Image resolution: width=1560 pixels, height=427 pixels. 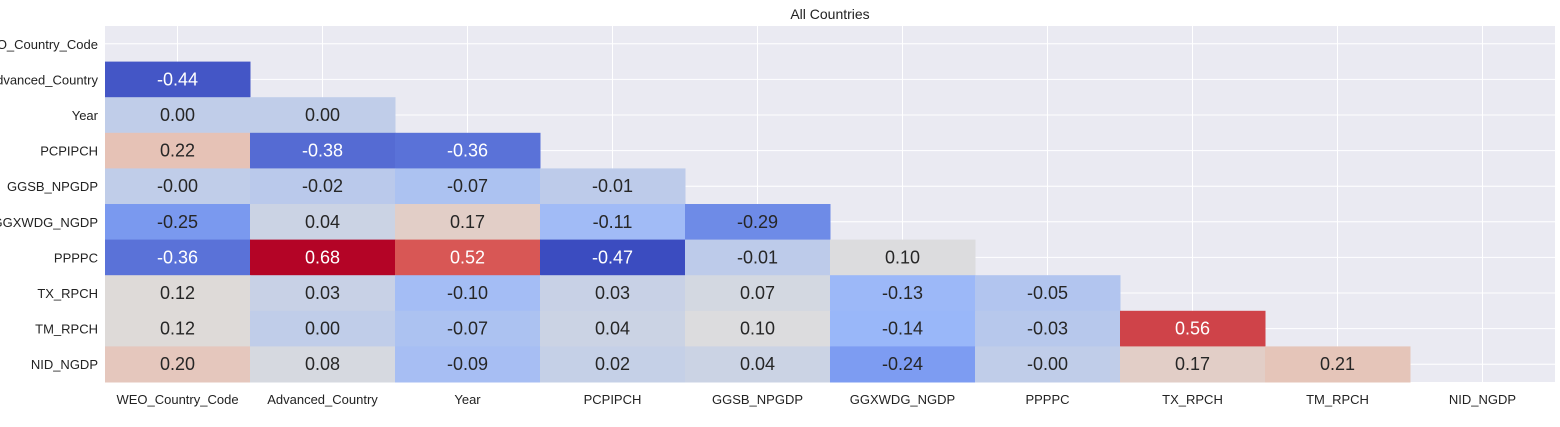 I want to click on cell-value-label: 0.52, so click(x=467, y=257).